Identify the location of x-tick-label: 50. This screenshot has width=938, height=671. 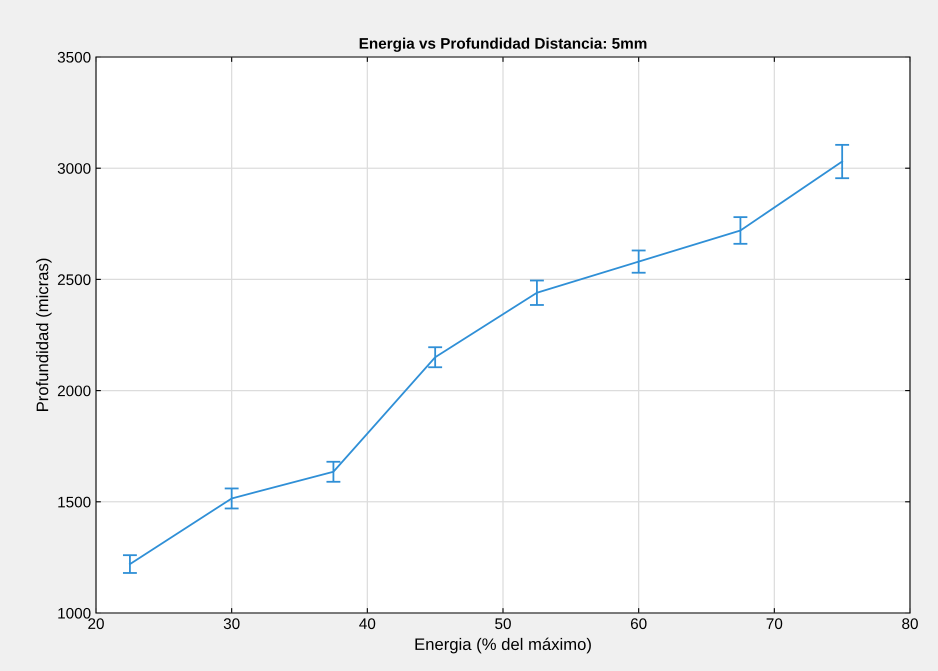
(503, 624).